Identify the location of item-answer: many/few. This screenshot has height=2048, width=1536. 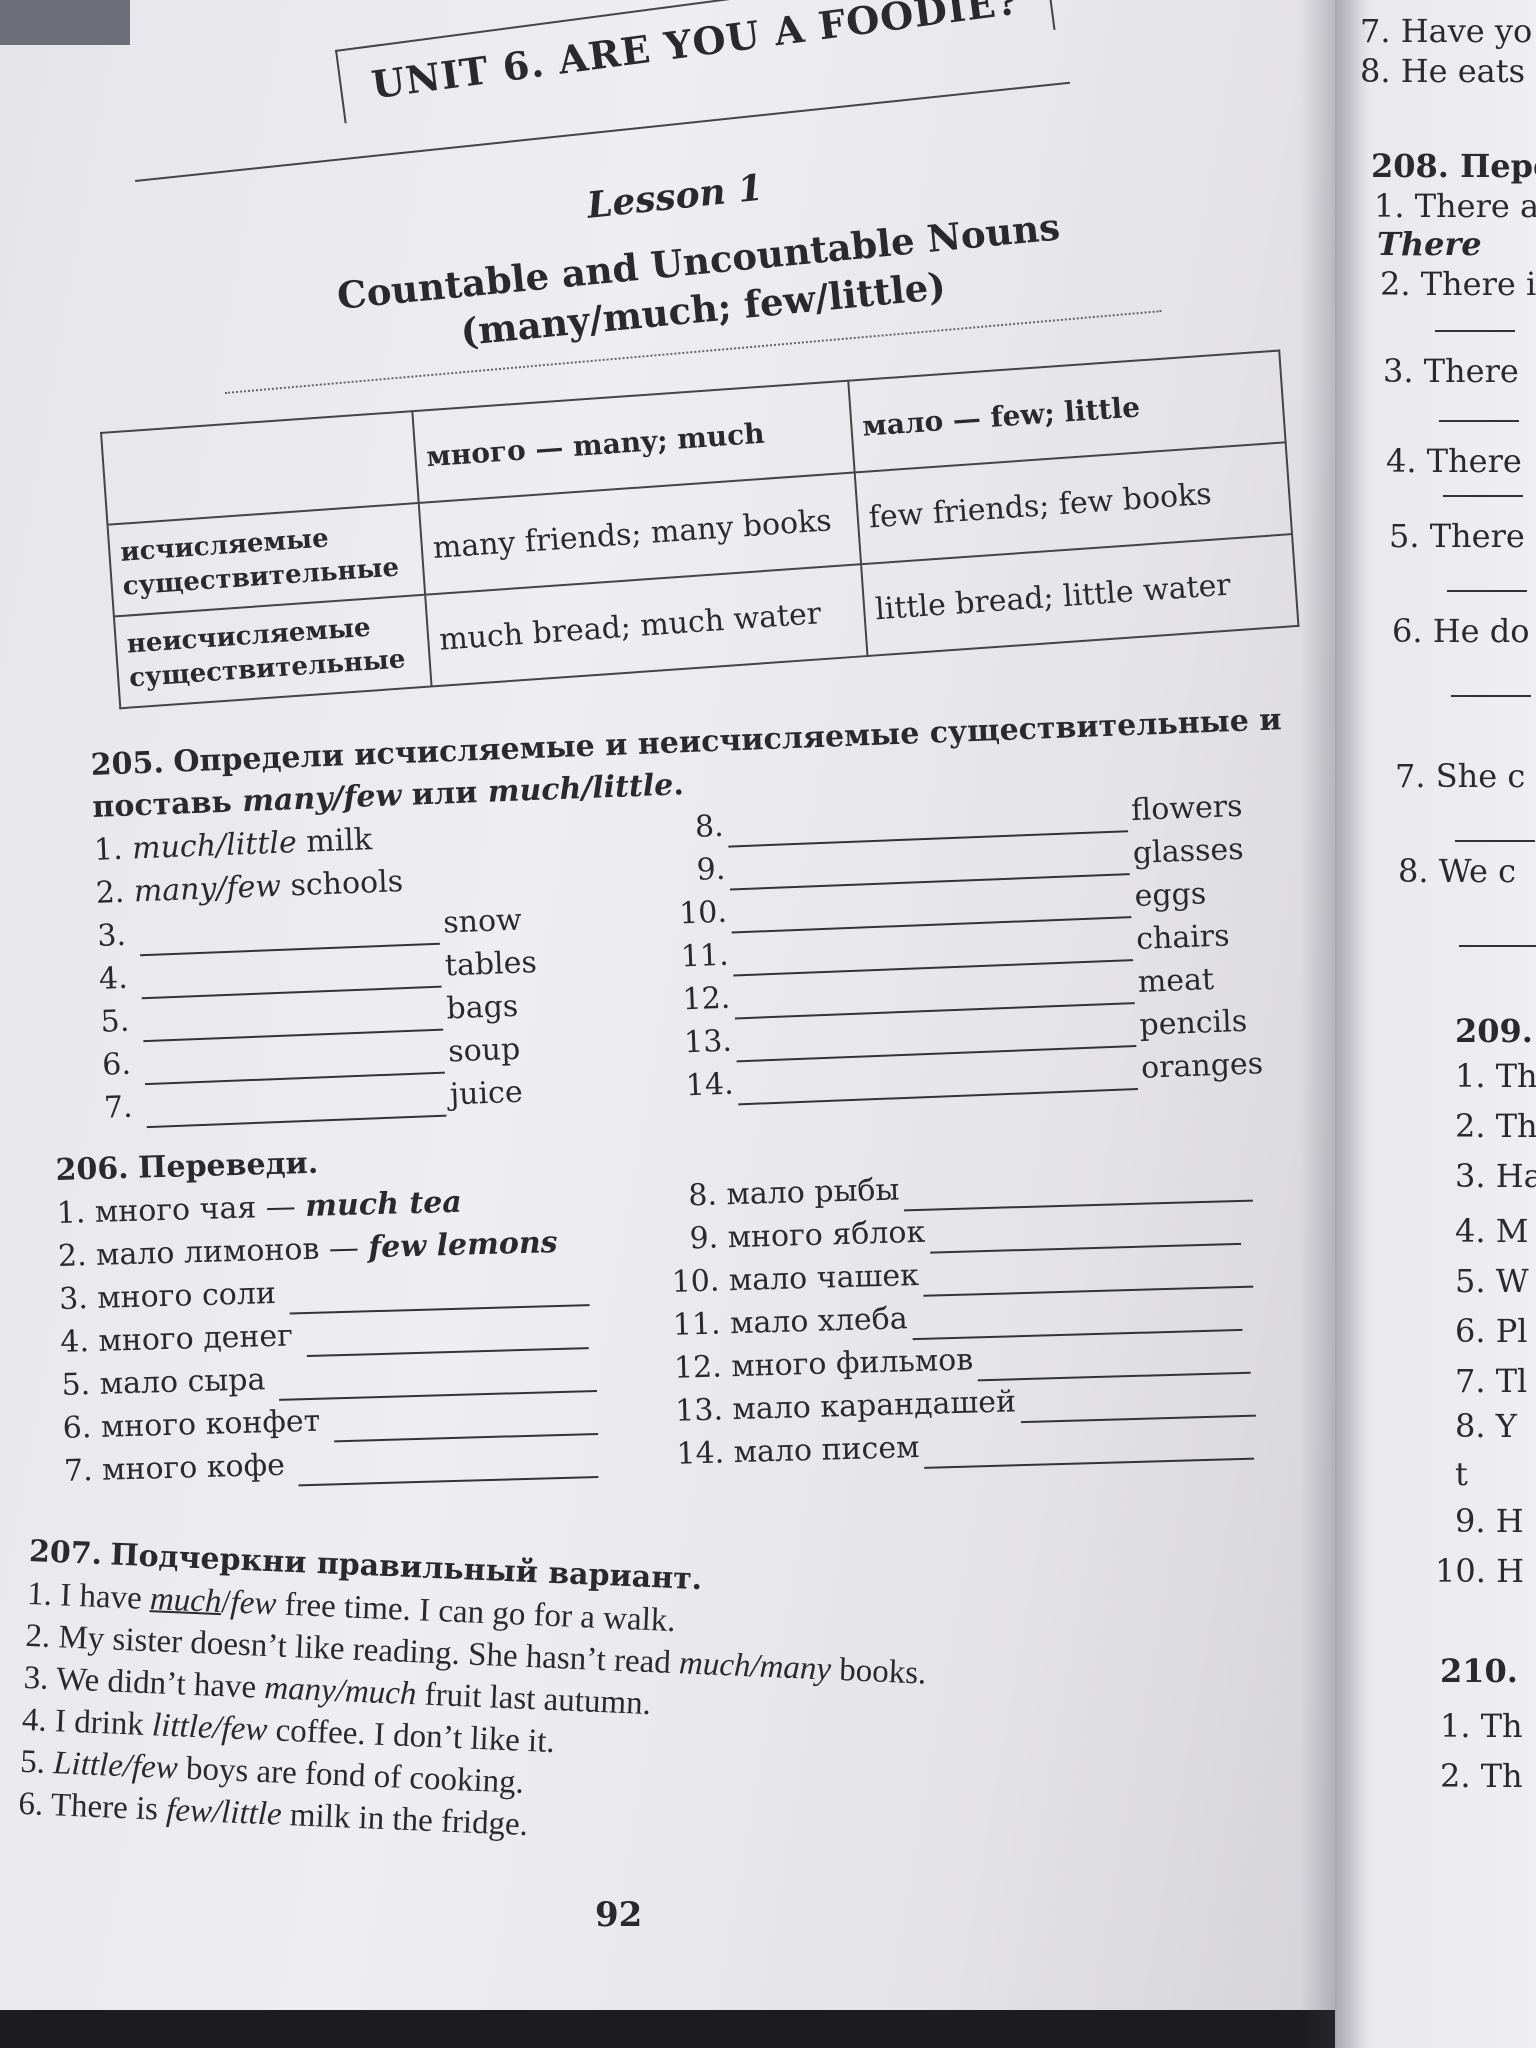
(207, 889).